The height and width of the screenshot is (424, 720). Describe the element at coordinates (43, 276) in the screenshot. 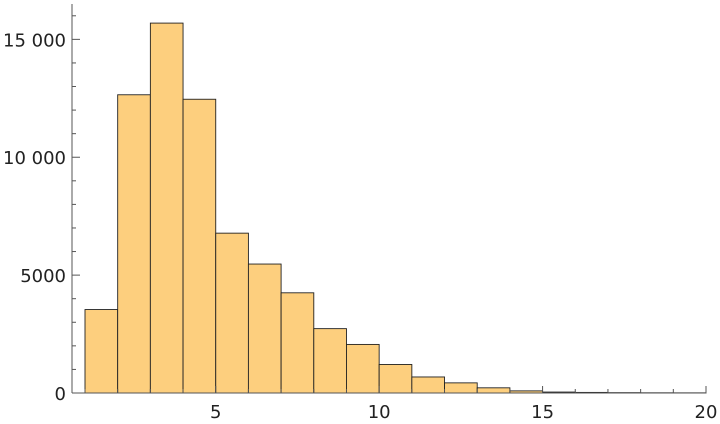

I see `y-tick-label: 5000` at that location.